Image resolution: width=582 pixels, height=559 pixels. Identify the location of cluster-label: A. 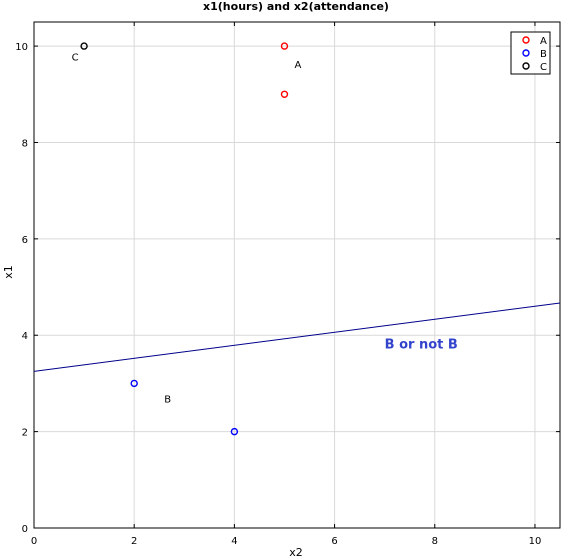
(297, 65).